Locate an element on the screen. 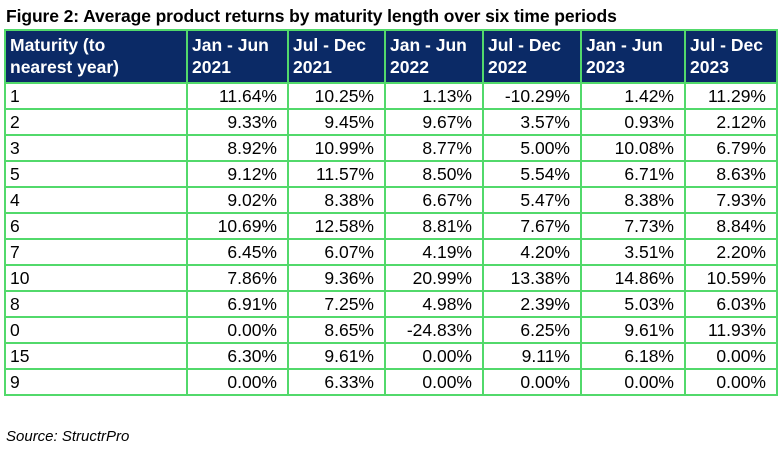 This screenshot has height=451, width=782. return-cell: 8.92% is located at coordinates (237, 148).